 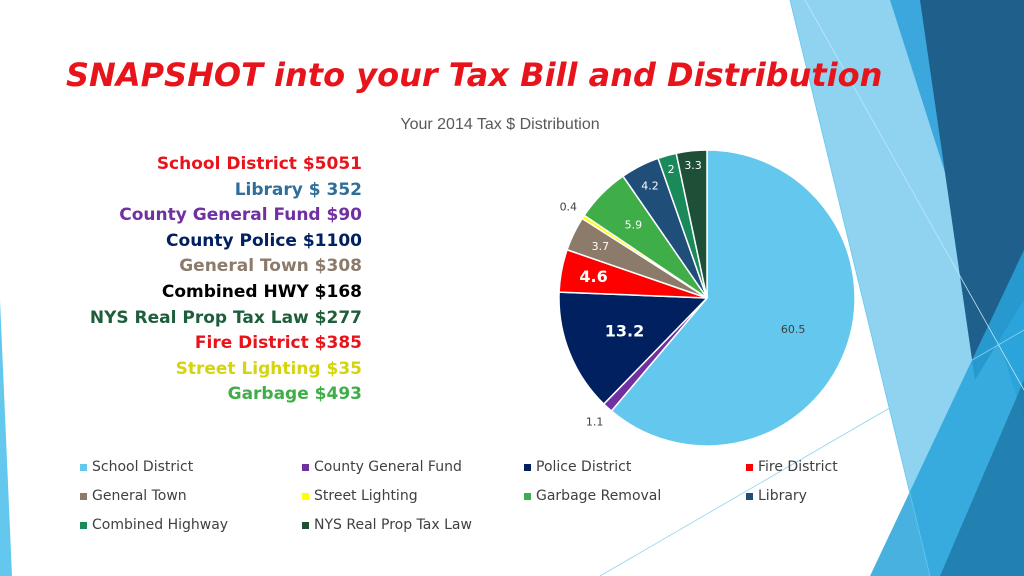 I want to click on legend-item: Street Lighting, so click(x=413, y=496).